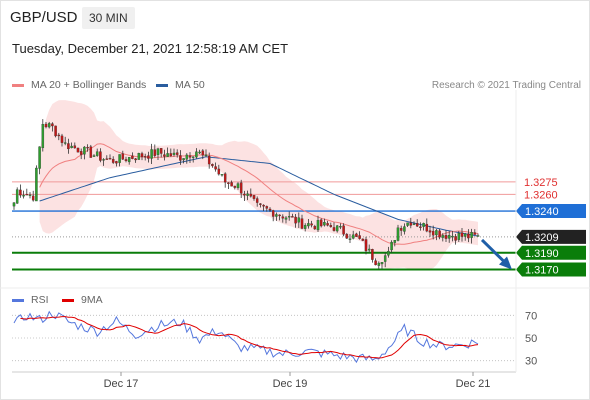 Image resolution: width=590 pixels, height=400 pixels. I want to click on level-label-2: 1.3240, so click(542, 212).